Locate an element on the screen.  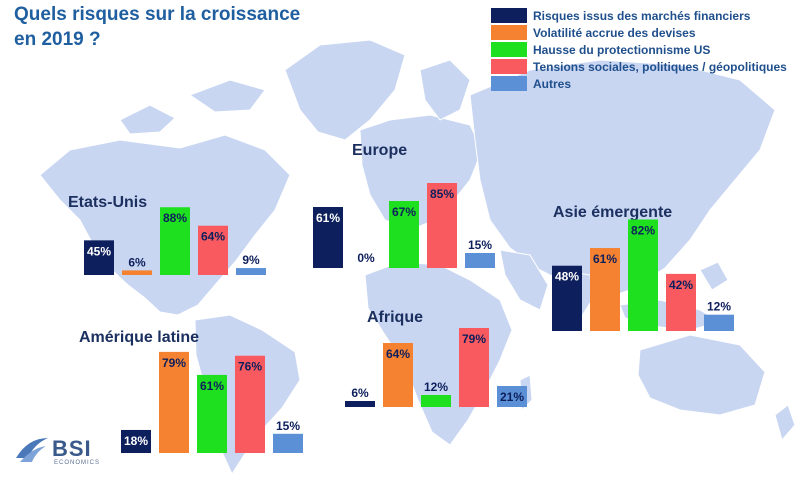
region-group: Asie émergente 48% 61% 82% 42% 12% is located at coordinates (643, 267).